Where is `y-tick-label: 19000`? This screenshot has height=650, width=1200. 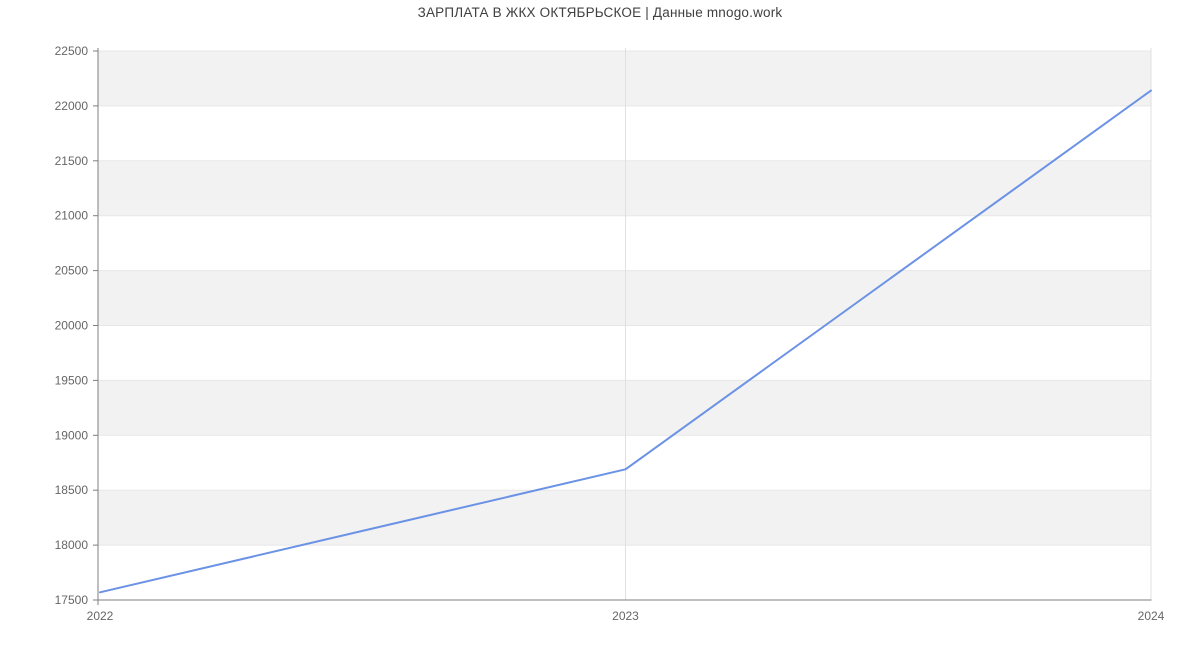 y-tick-label: 19000 is located at coordinates (72, 435).